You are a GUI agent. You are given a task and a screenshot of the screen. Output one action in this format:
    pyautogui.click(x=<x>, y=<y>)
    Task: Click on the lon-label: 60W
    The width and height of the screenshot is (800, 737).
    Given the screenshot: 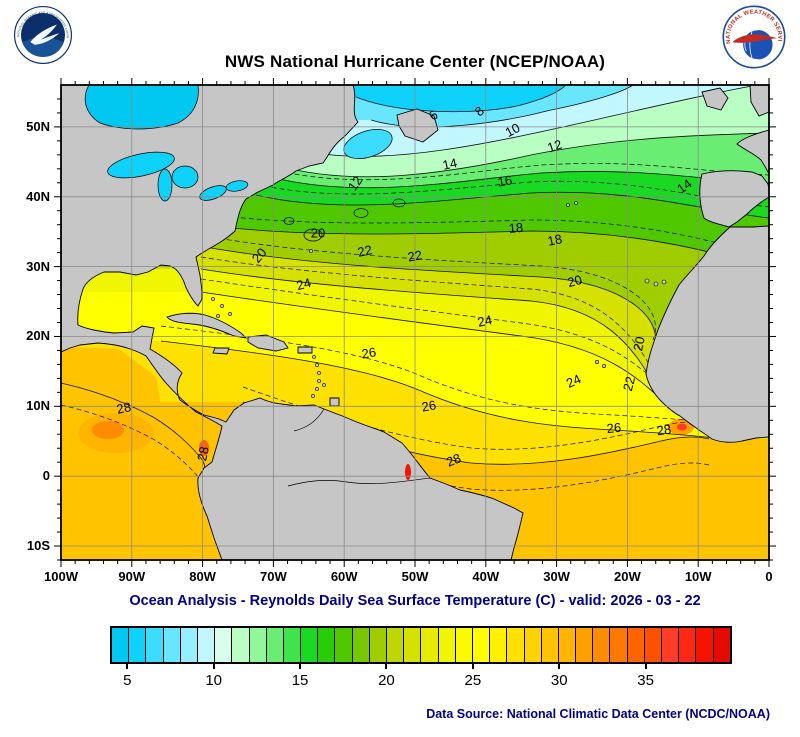 What is the action you would take?
    pyautogui.click(x=344, y=576)
    